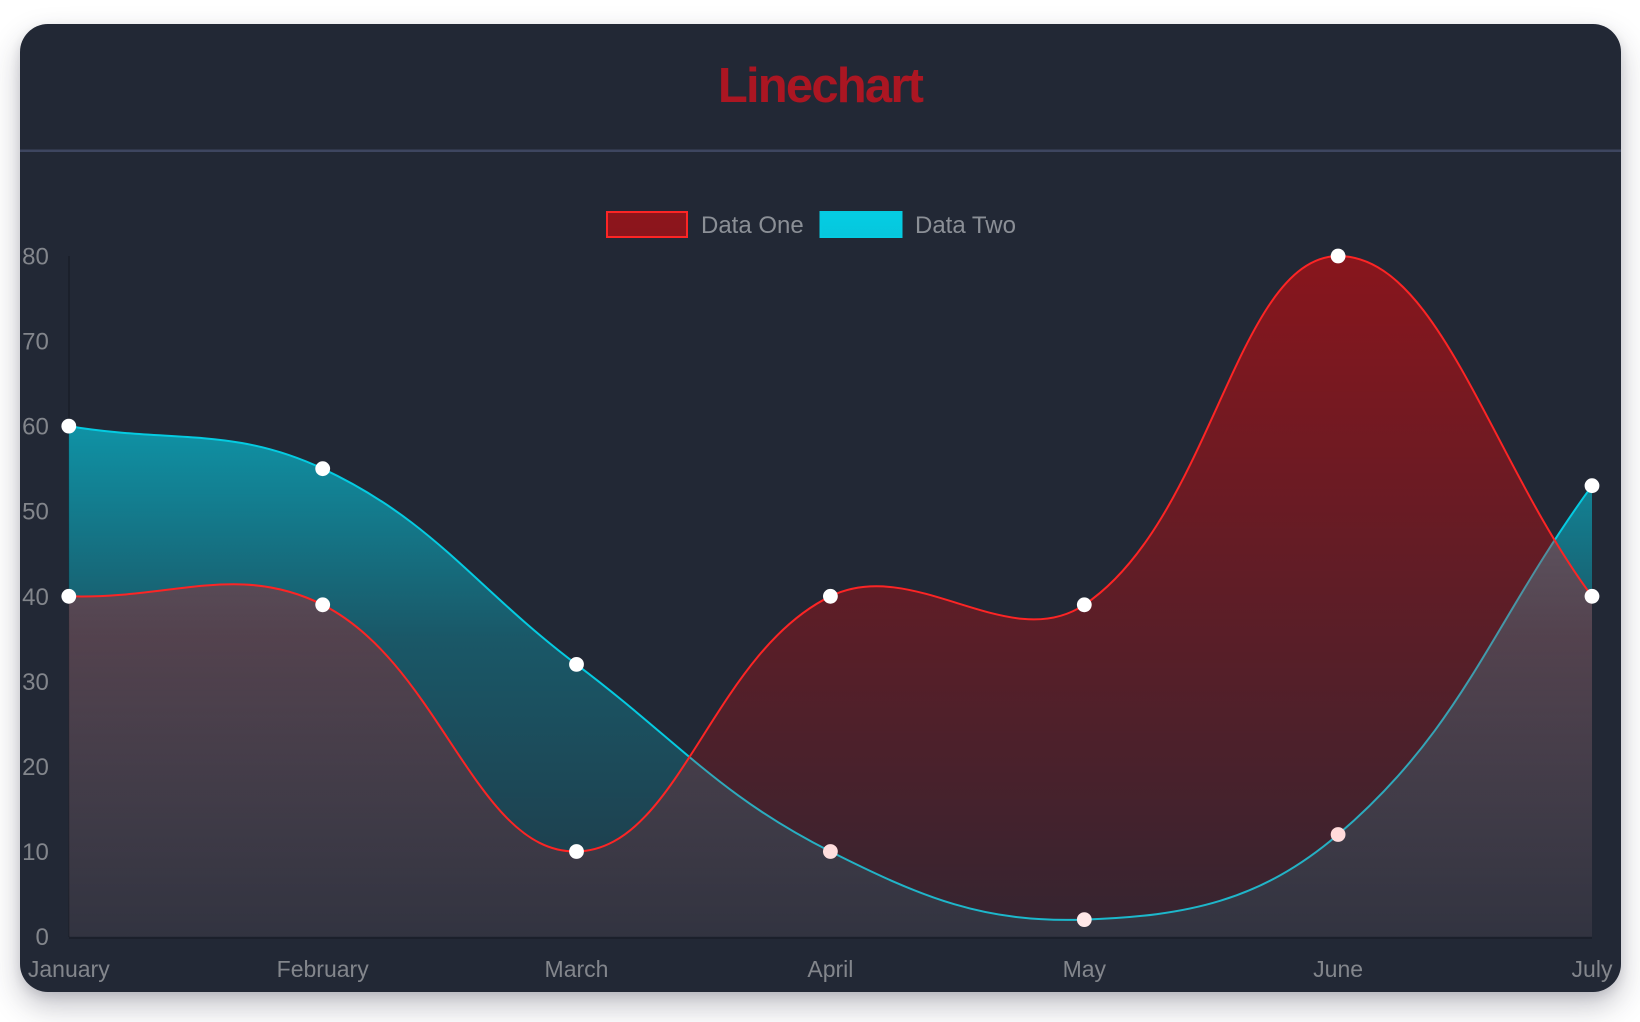 This screenshot has height=1022, width=1640. Describe the element at coordinates (35, 767) in the screenshot. I see `svg-text: 20` at that location.